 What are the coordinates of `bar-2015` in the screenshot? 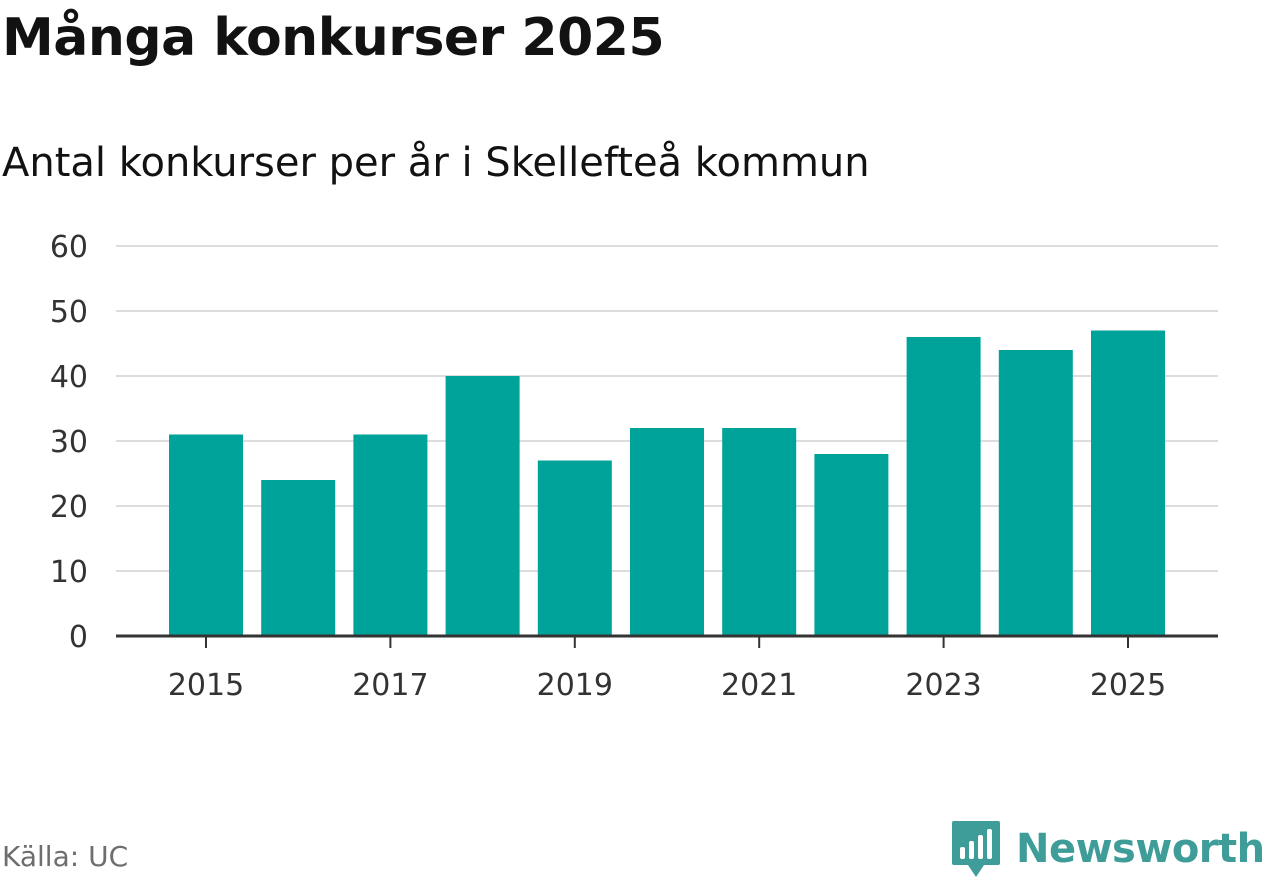 It's located at (206, 535).